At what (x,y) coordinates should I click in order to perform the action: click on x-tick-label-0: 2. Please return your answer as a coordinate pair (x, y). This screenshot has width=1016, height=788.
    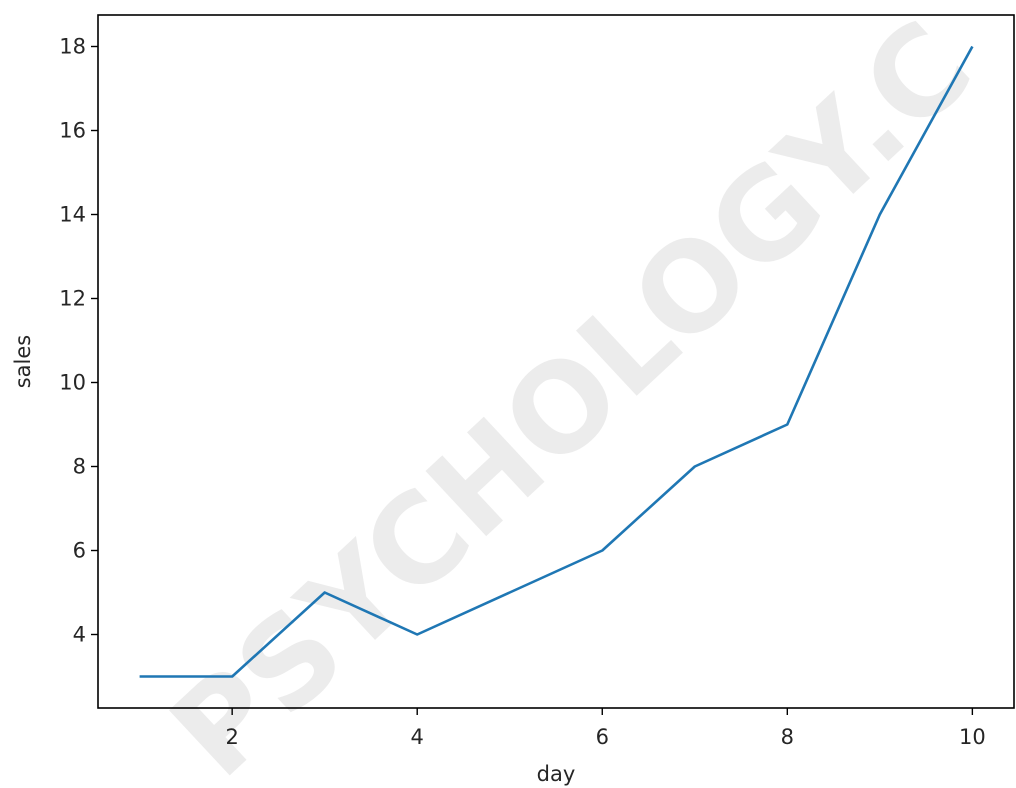
    Looking at the image, I should click on (231, 737).